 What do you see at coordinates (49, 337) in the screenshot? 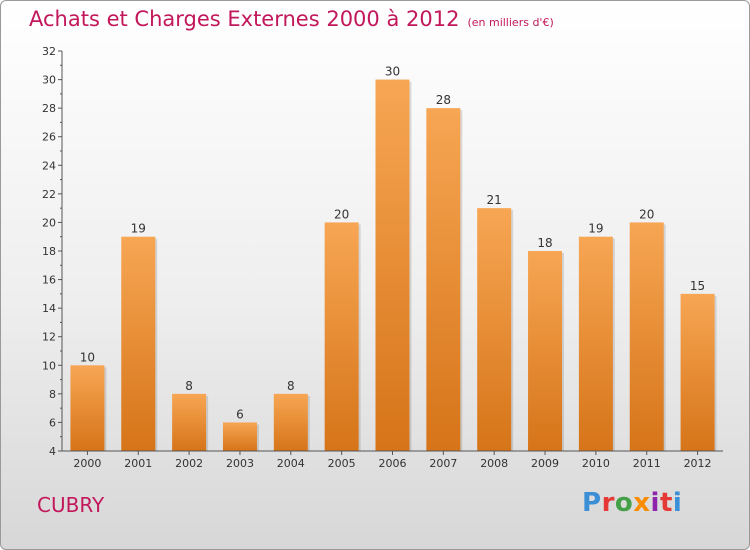
I see `y-tick-label: 12` at bounding box center [49, 337].